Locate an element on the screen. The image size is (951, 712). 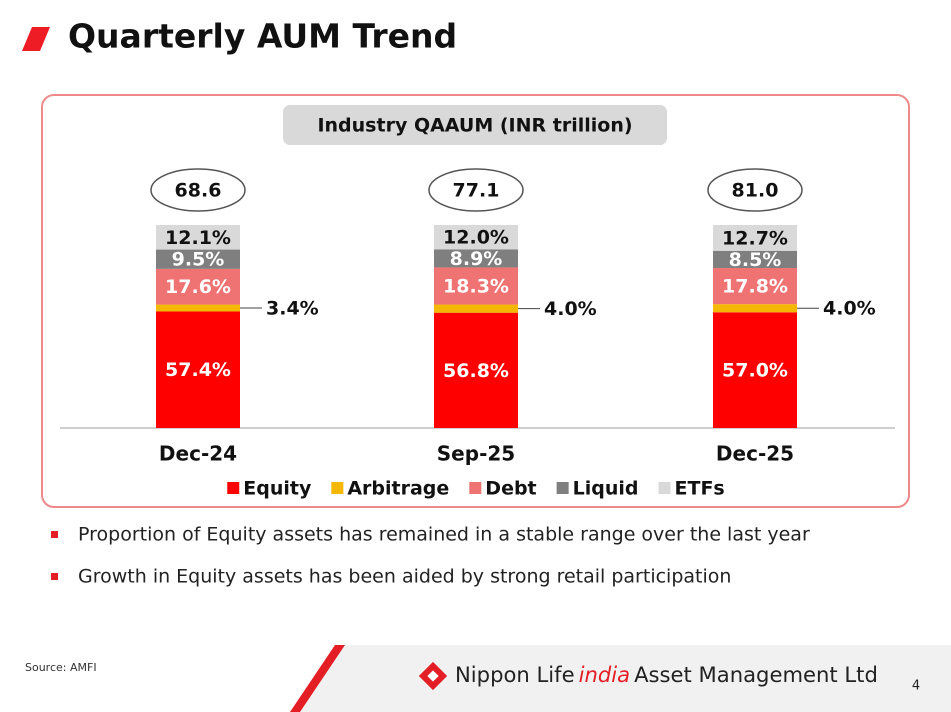
data-label: 17.8% is located at coordinates (755, 287).